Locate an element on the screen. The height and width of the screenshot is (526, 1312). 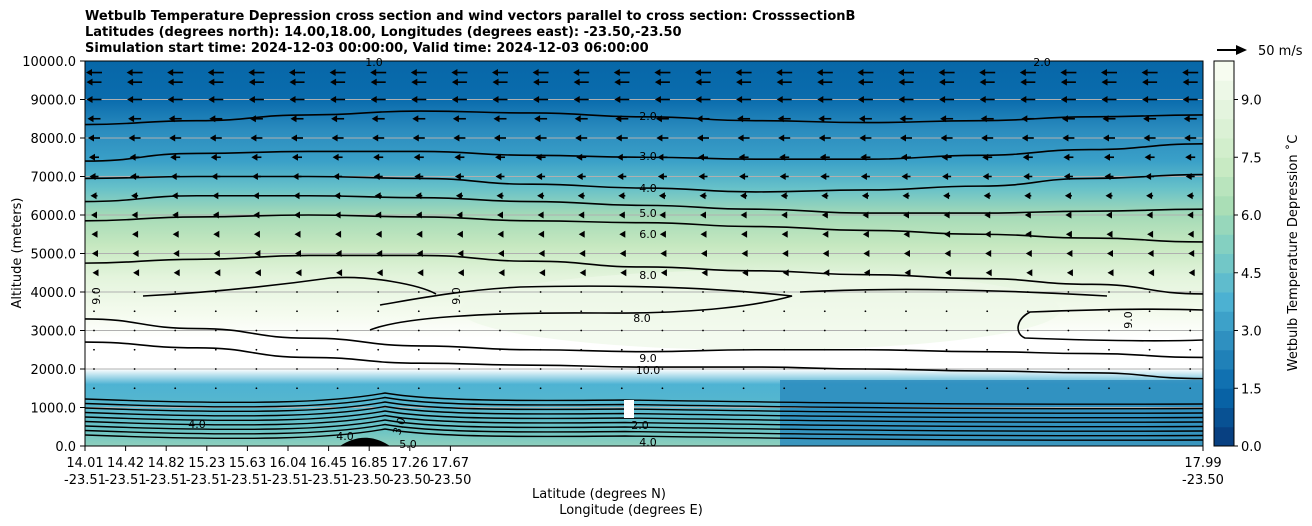
contour-line-6.0 is located at coordinates (644, 228).